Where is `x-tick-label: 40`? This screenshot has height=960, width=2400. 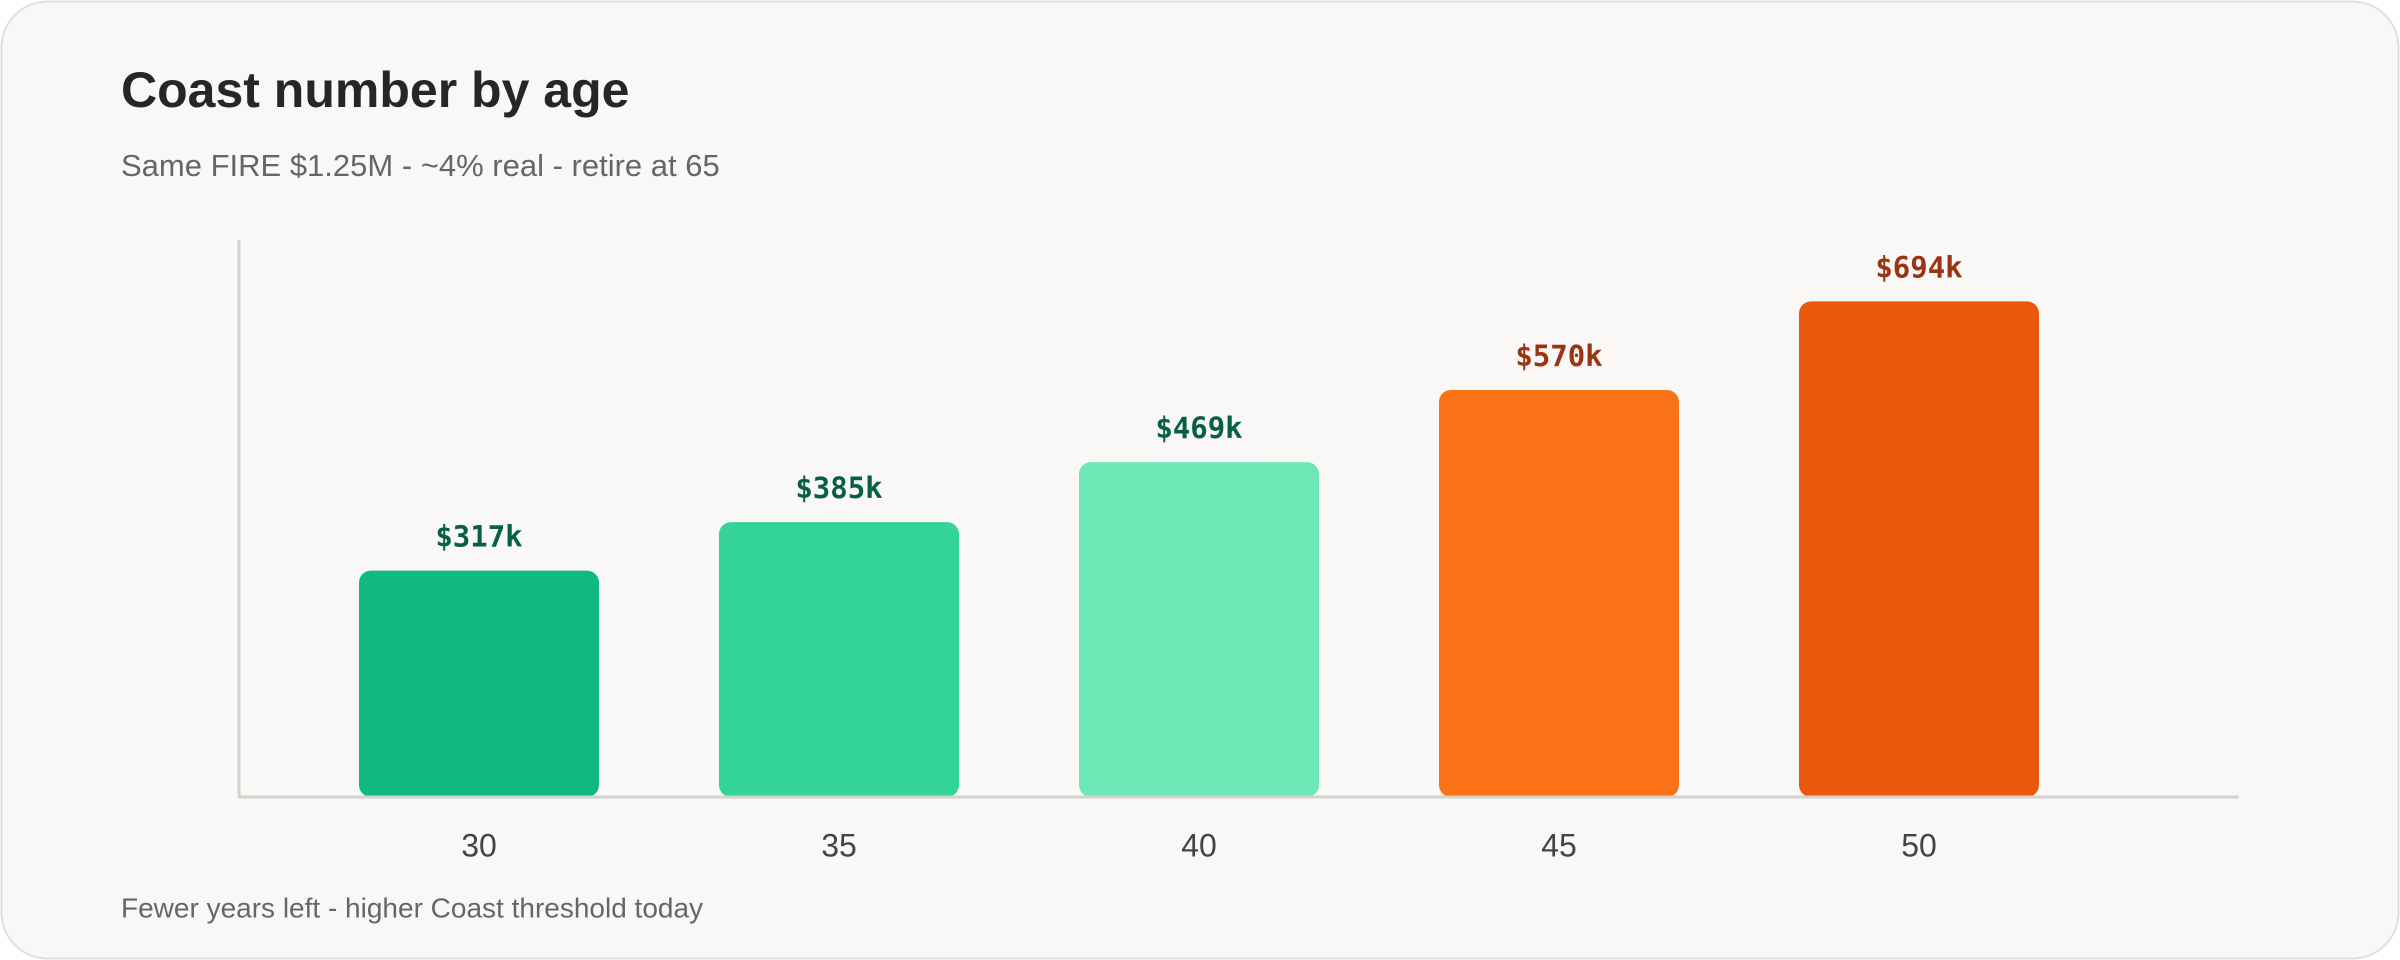 x-tick-label: 40 is located at coordinates (1199, 845).